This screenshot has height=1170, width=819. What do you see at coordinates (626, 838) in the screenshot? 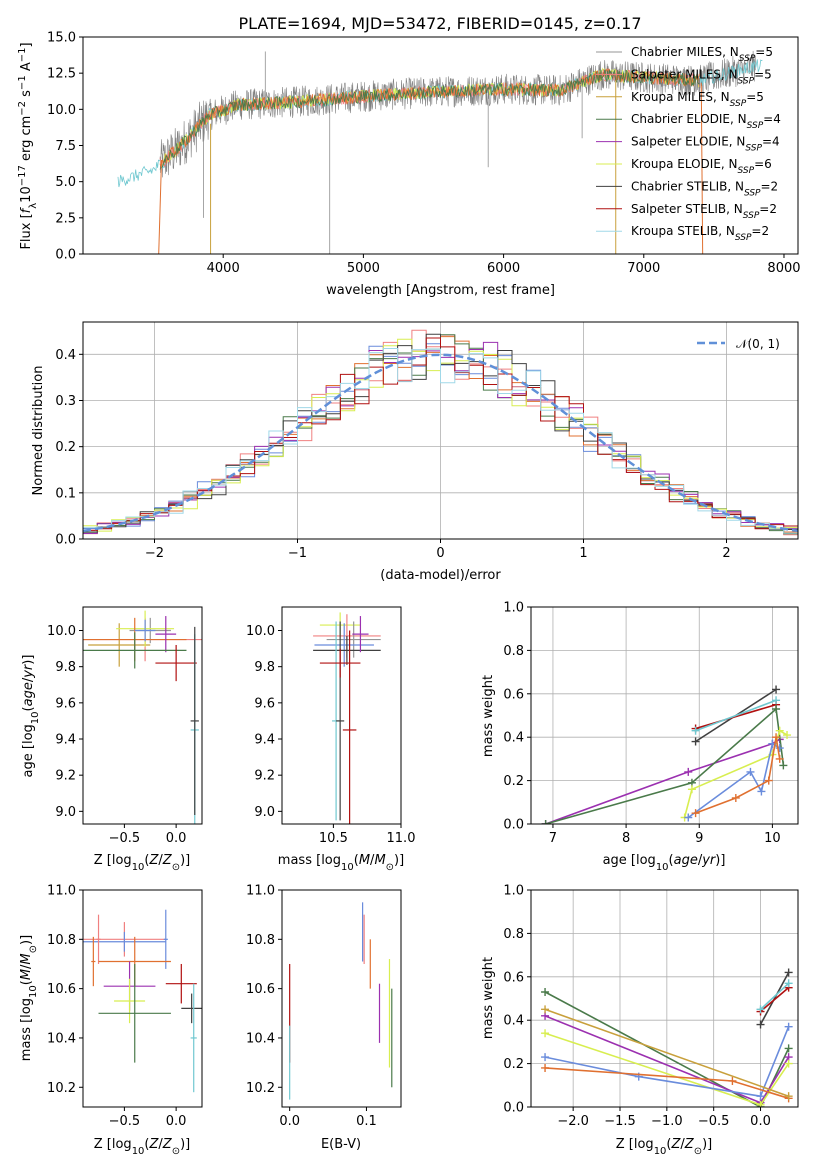
I see `x-tick-label: 8` at bounding box center [626, 838].